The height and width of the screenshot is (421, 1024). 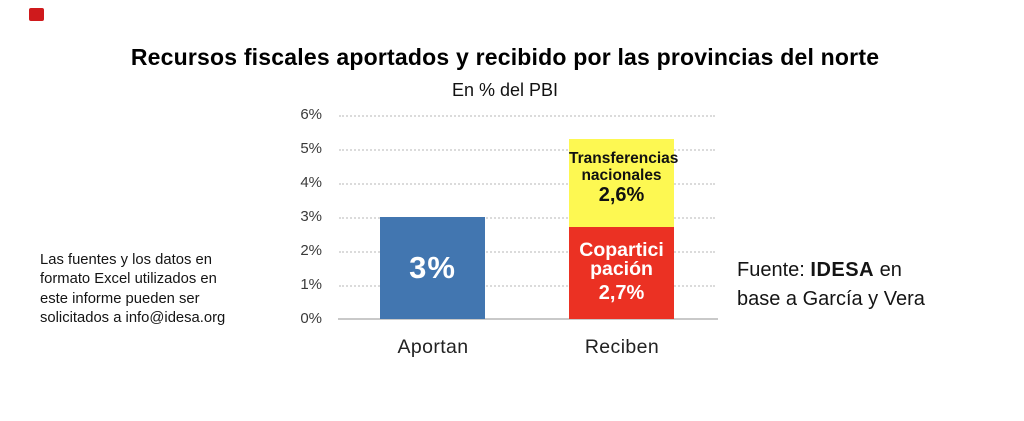 What do you see at coordinates (527, 184) in the screenshot?
I see `gridline-4pct` at bounding box center [527, 184].